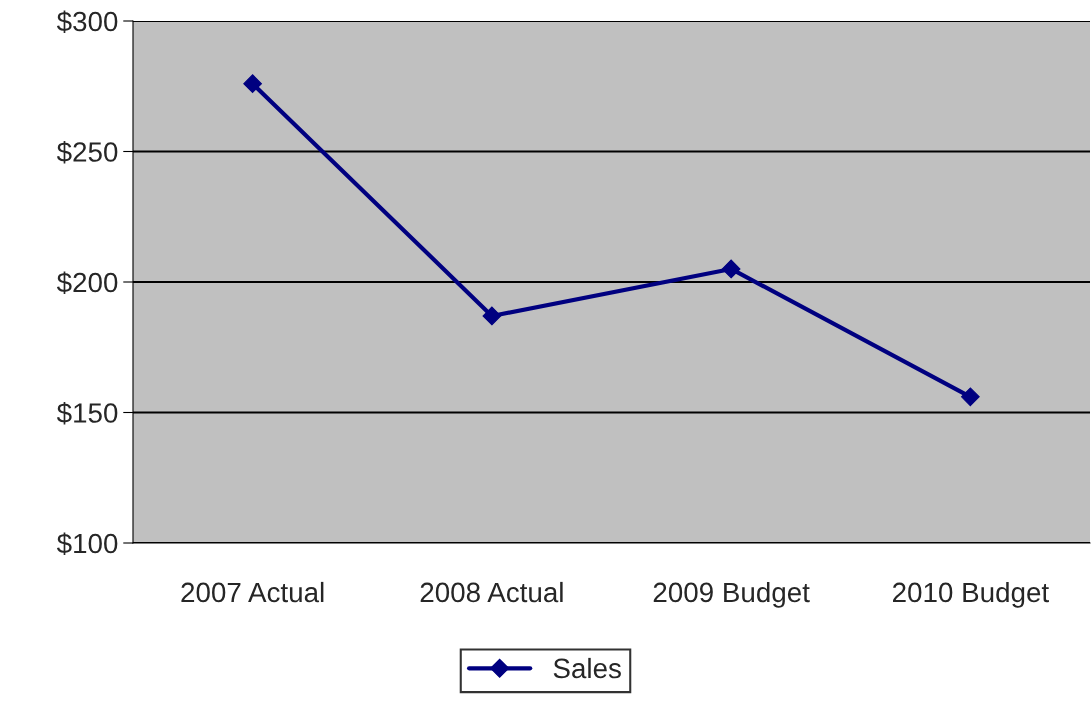 This screenshot has width=1091, height=706. What do you see at coordinates (87, 282) in the screenshot?
I see `y-tick-label: $200` at bounding box center [87, 282].